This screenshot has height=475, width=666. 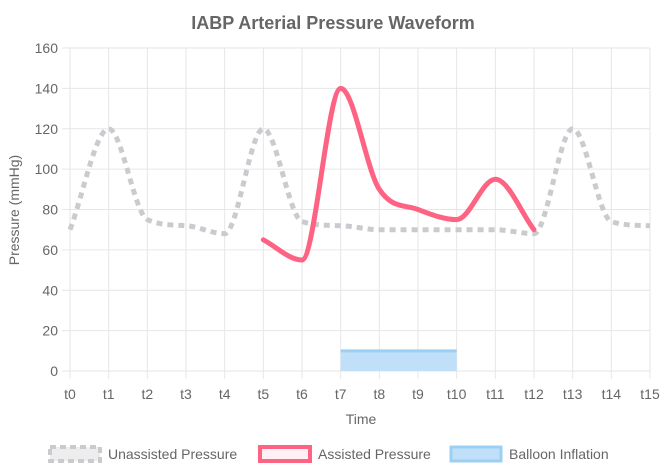 What do you see at coordinates (50, 250) in the screenshot?
I see `y-tick-label: 60` at bounding box center [50, 250].